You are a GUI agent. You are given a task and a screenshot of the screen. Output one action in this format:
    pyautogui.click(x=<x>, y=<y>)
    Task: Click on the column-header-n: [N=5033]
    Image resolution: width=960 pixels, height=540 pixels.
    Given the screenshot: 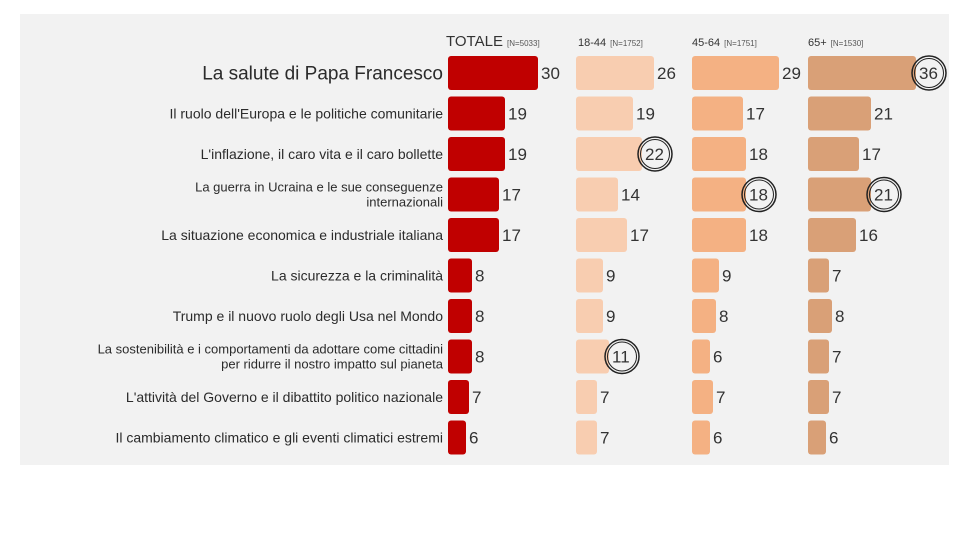 What is the action you would take?
    pyautogui.click(x=523, y=43)
    